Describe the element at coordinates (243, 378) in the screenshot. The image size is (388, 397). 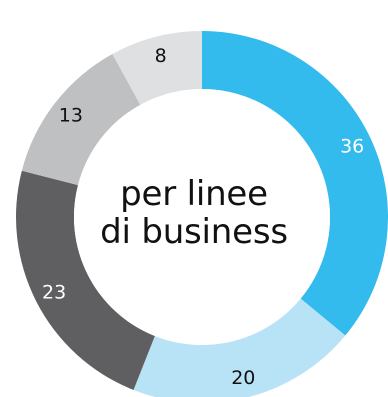
I see `slice-label-20: 20` at that location.